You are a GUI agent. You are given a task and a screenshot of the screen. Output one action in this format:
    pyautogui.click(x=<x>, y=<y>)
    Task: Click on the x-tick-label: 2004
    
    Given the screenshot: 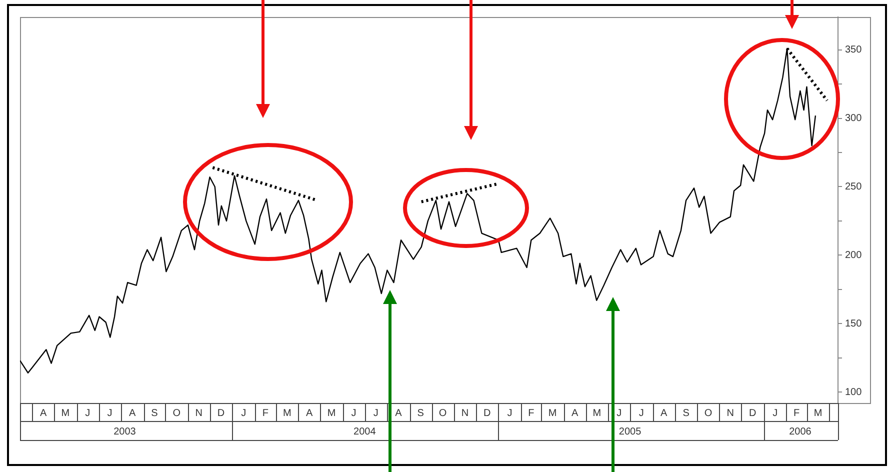 What is the action you would take?
    pyautogui.click(x=365, y=432)
    